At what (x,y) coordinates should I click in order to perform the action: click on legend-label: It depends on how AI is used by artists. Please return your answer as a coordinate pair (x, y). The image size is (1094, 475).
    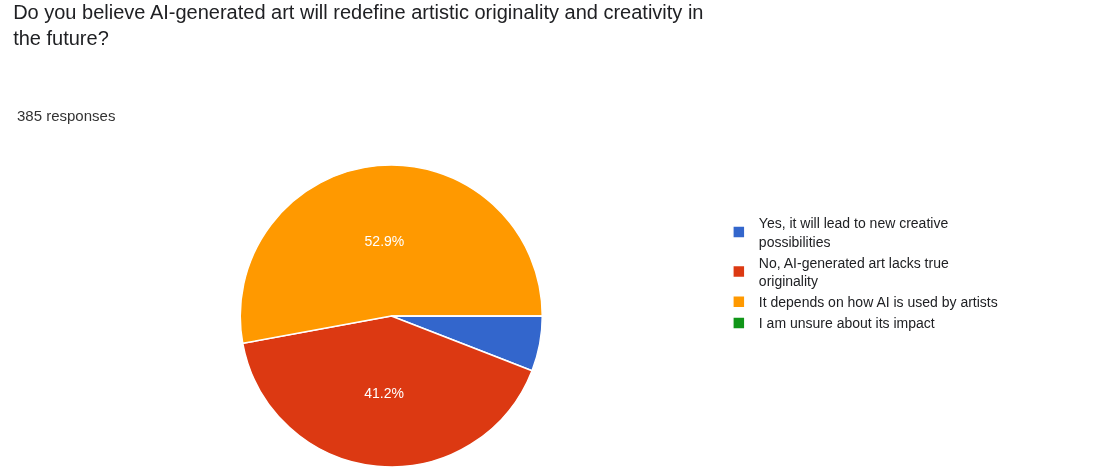
    Looking at the image, I should click on (878, 302).